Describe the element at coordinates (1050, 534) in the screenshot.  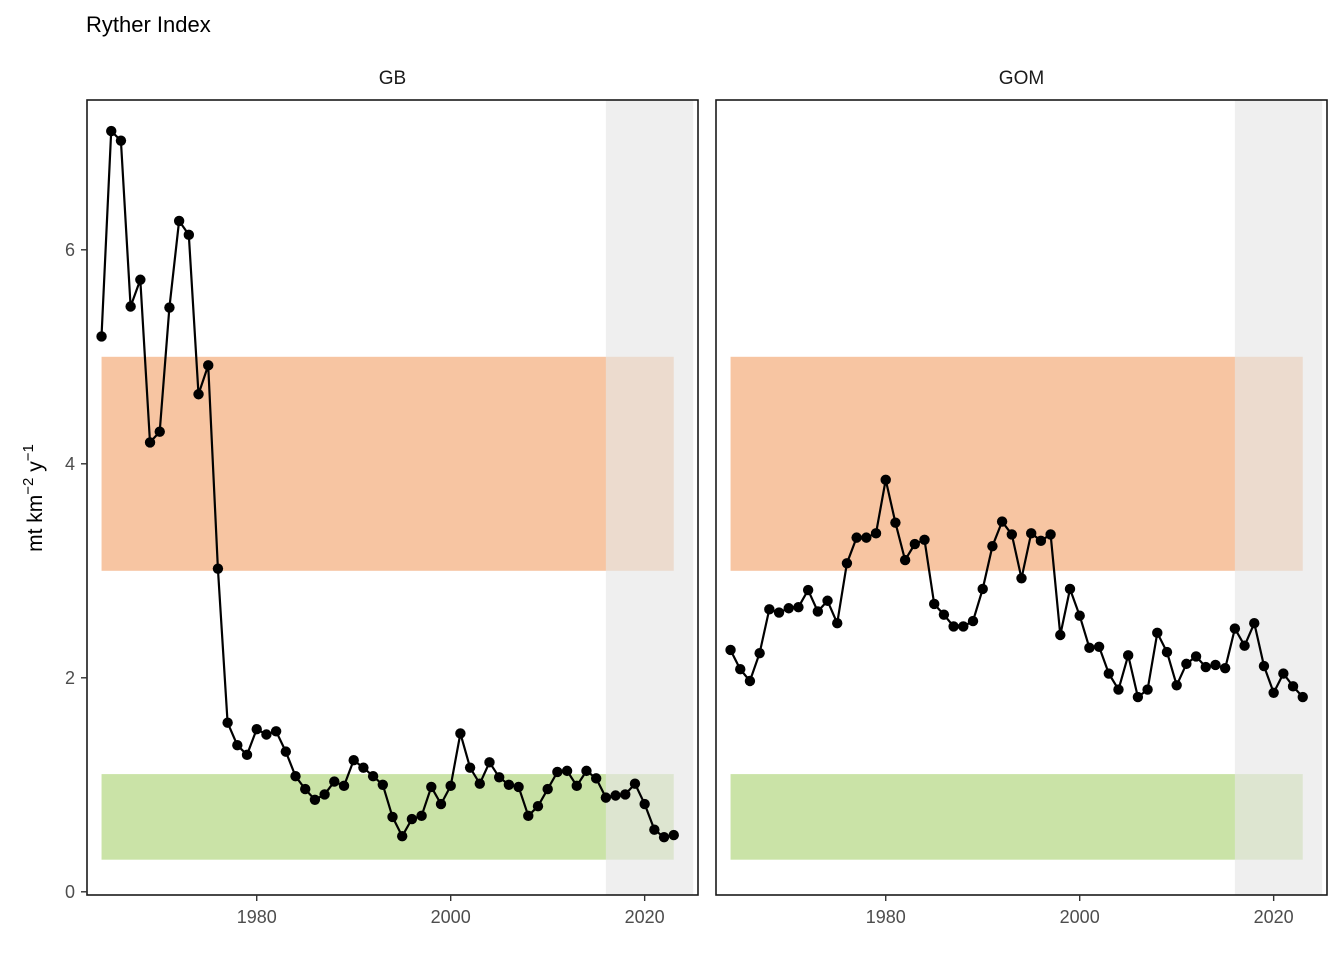
I see `data-point-gom-1997` at that location.